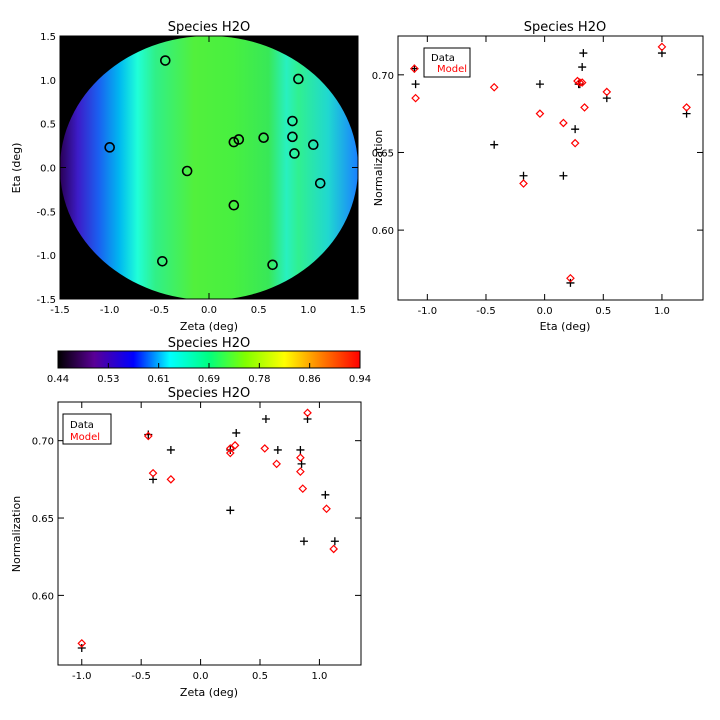 This screenshot has height=720, width=720. What do you see at coordinates (43, 596) in the screenshot?
I see `zeta-plot-y-tick-label: 0.60` at bounding box center [43, 596].